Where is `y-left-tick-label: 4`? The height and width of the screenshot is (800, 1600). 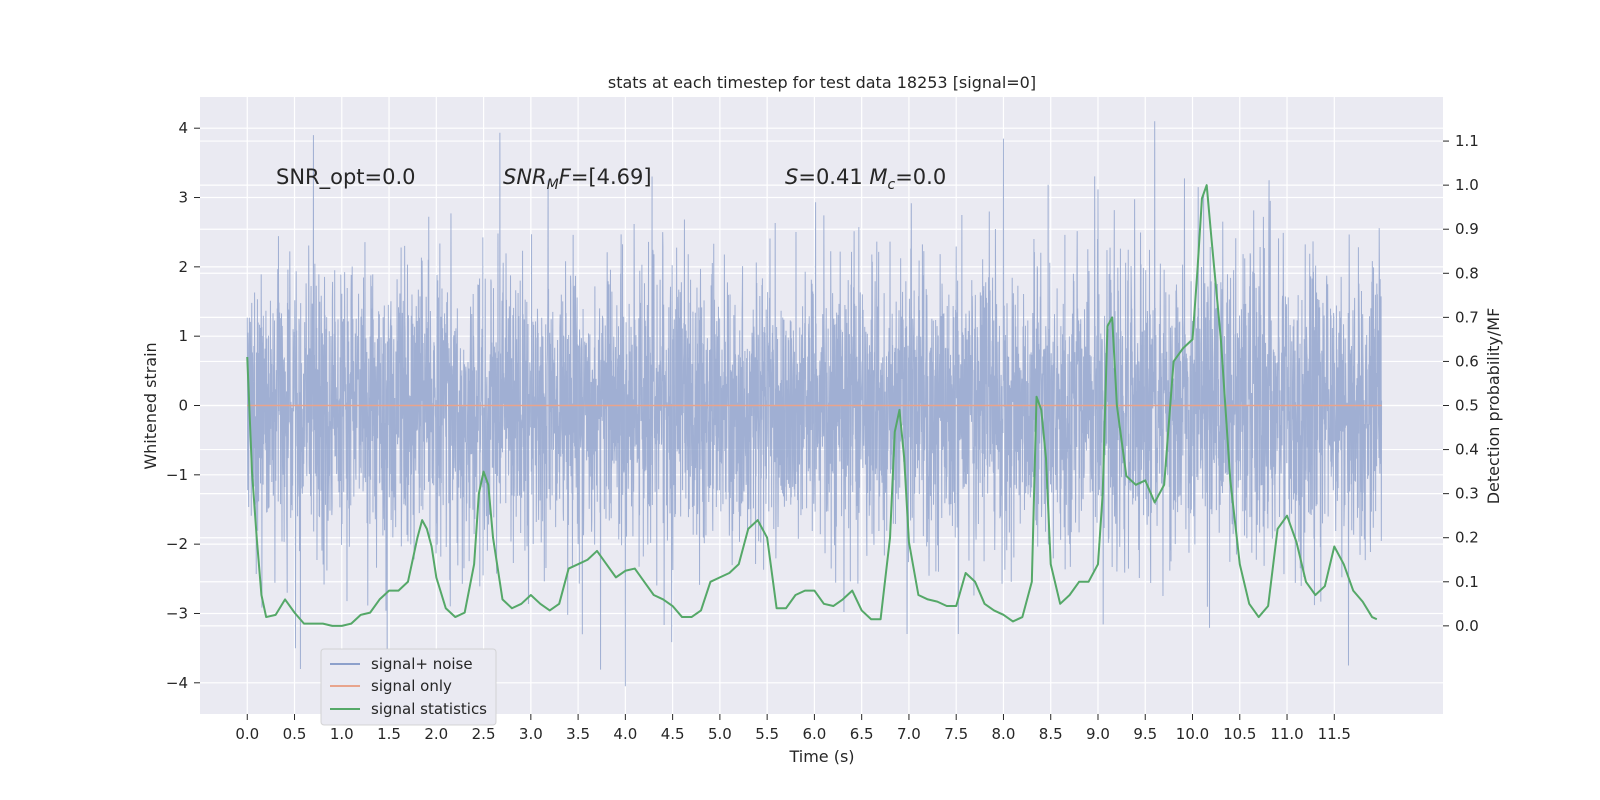
y-left-tick-label: 4 is located at coordinates (183, 128).